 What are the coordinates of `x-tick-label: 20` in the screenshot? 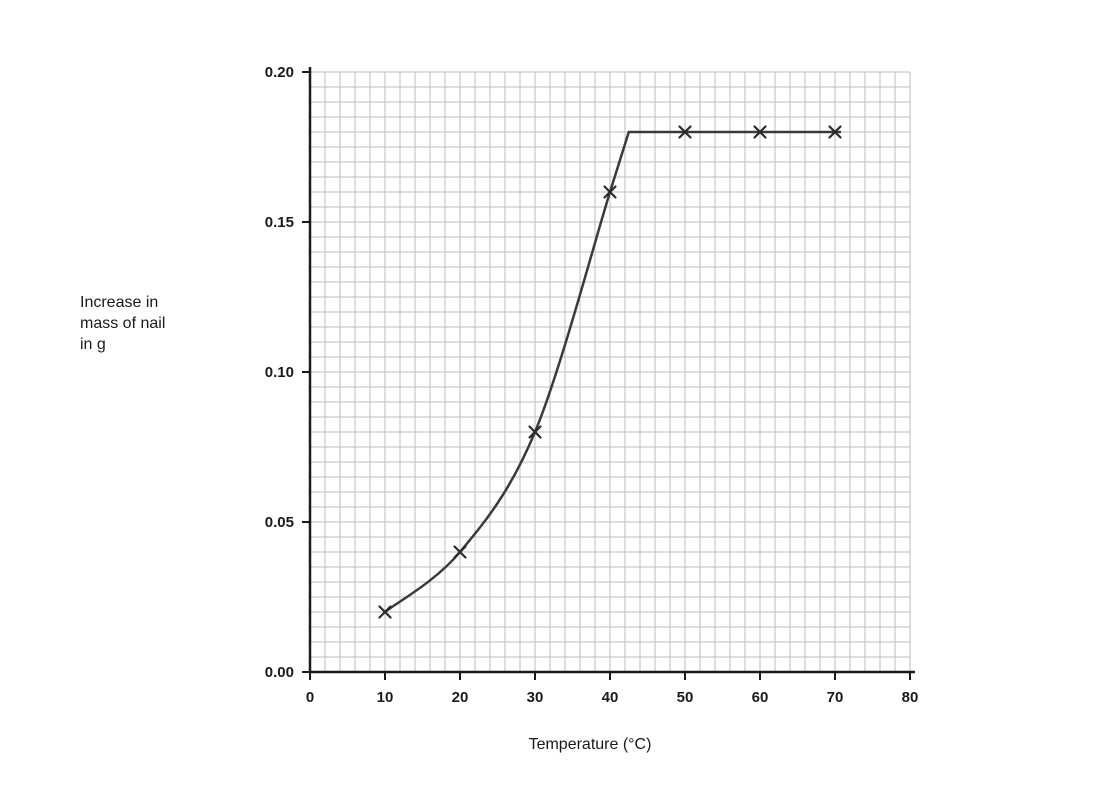 It's located at (460, 697).